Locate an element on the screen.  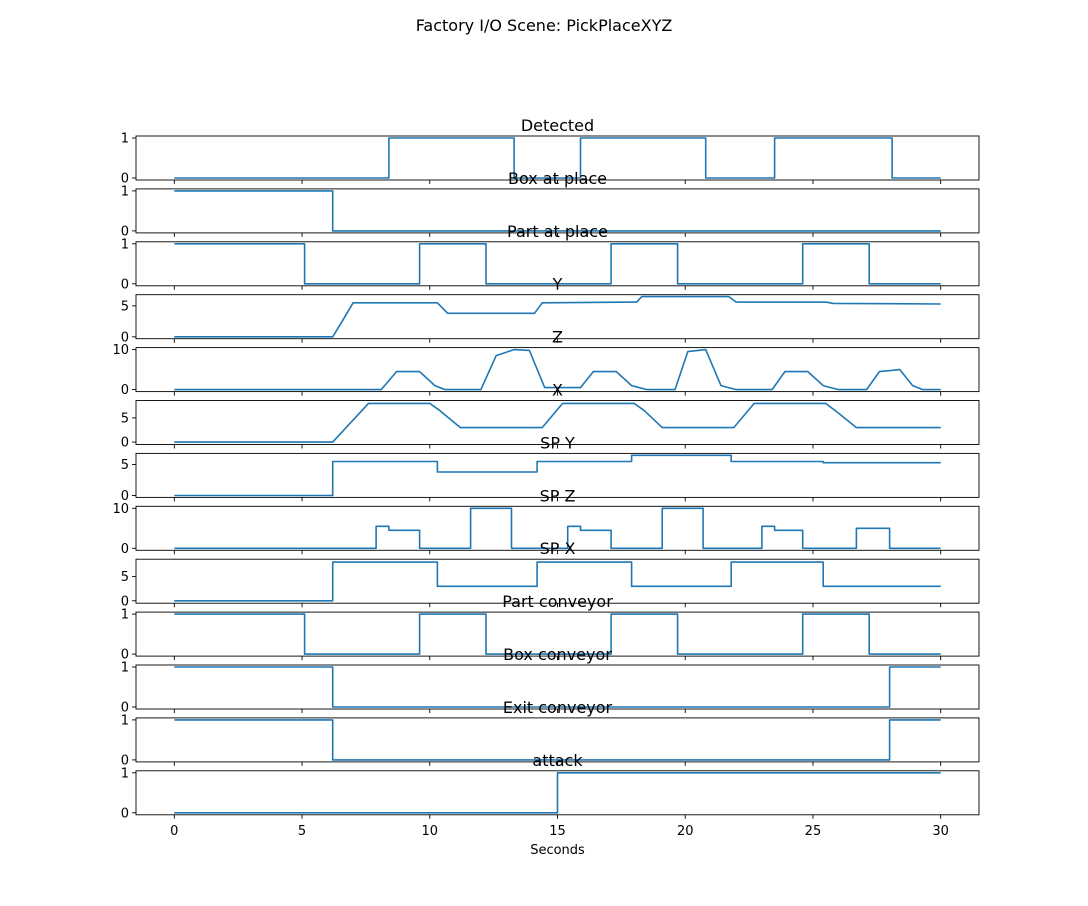
panel-title-z: Z is located at coordinates (557, 337).